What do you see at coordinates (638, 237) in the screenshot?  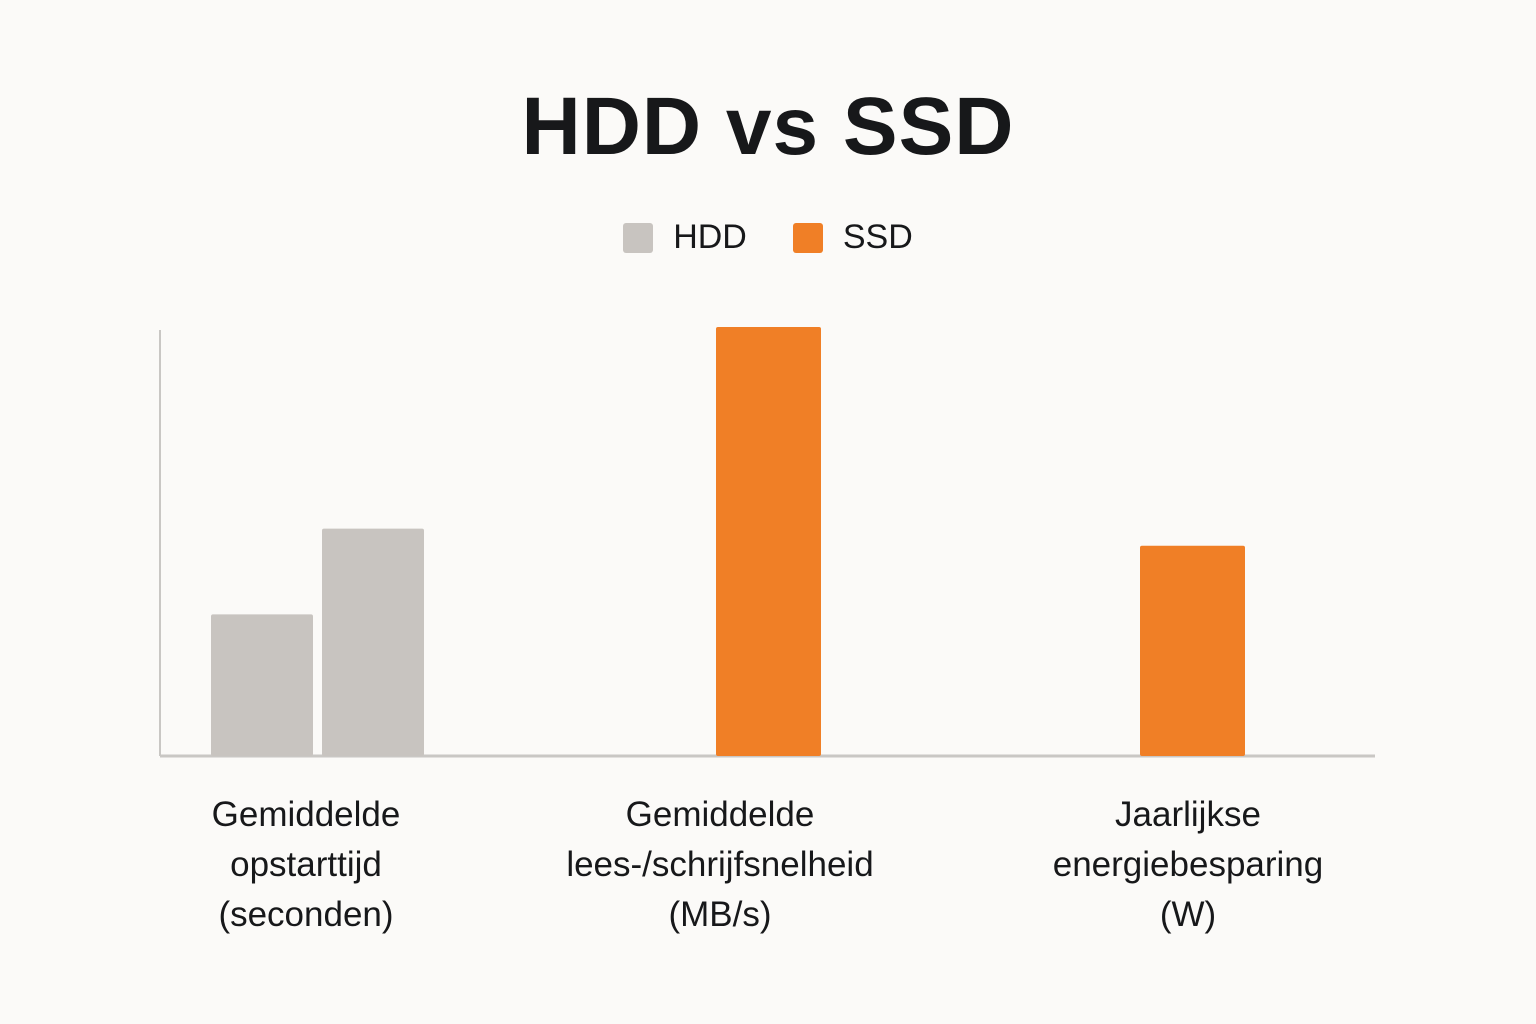 I see `legend-swatch-hdd` at bounding box center [638, 237].